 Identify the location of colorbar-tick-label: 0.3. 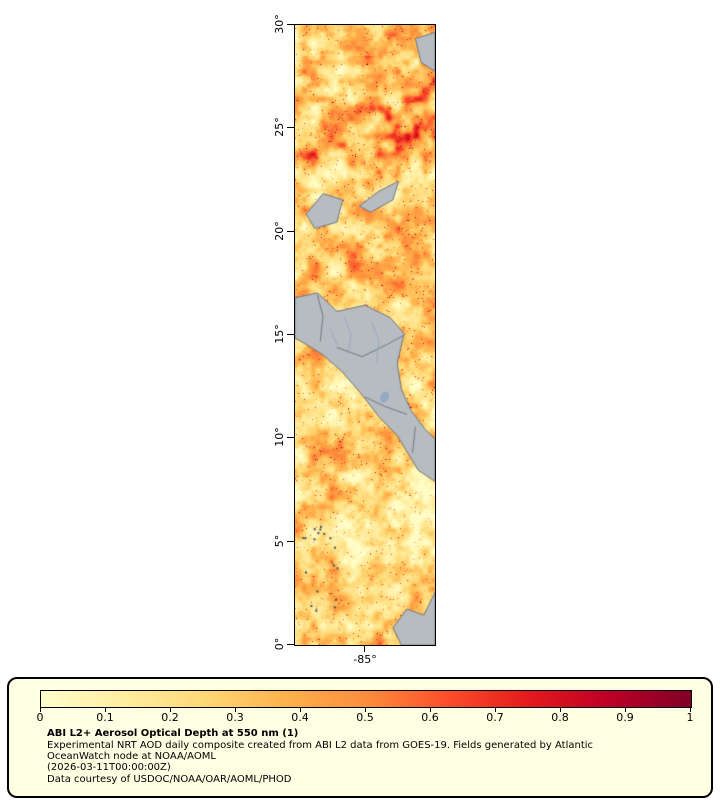
(235, 717).